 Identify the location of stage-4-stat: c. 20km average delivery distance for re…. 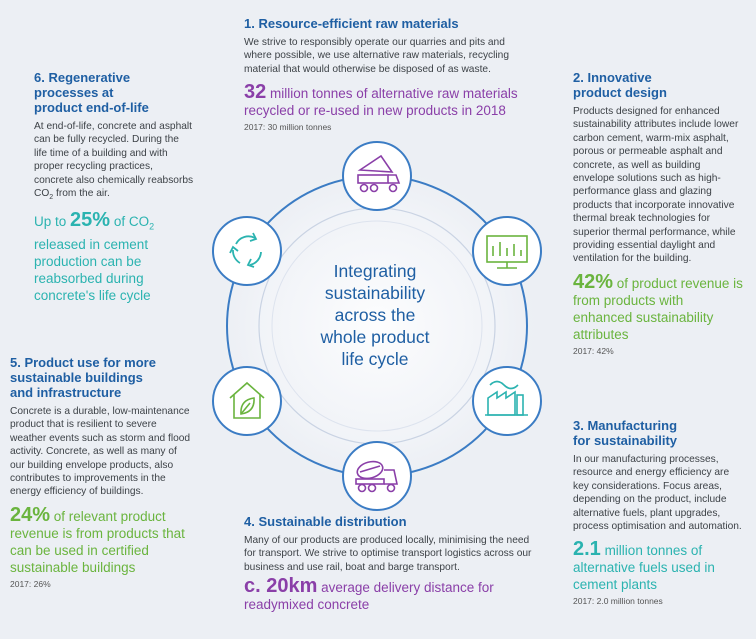
(369, 594).